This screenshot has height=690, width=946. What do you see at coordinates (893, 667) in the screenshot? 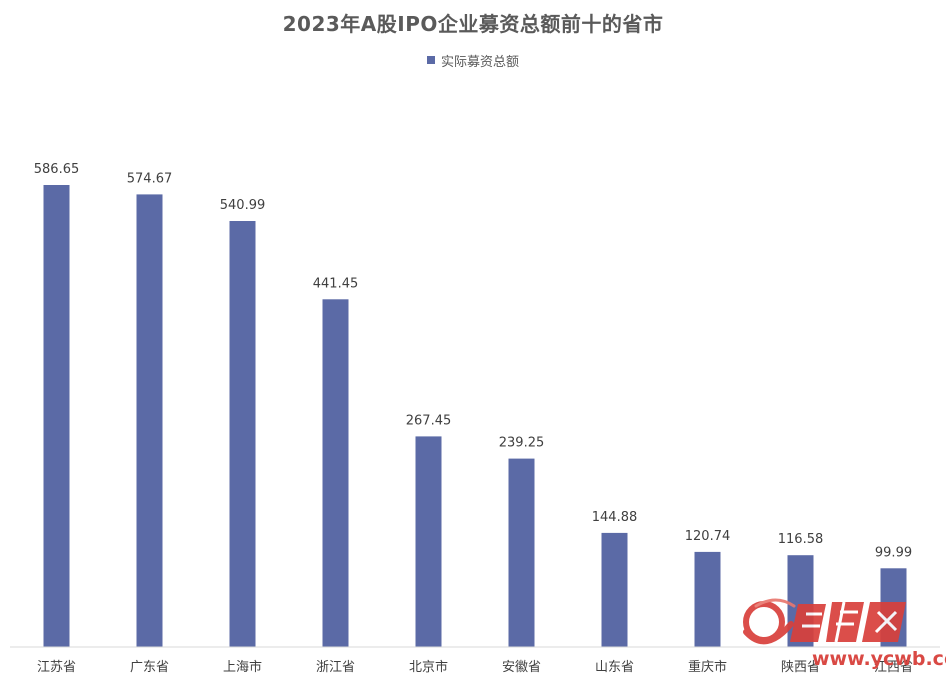
I see `x-tick-label-9: 江西省` at bounding box center [893, 667].